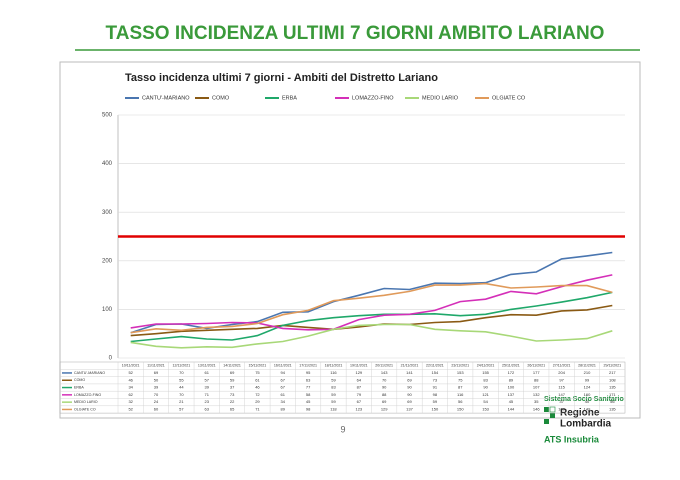 The width and height of the screenshot is (680, 480). What do you see at coordinates (111, 359) in the screenshot?
I see `y-tick-label: 0` at bounding box center [111, 359].